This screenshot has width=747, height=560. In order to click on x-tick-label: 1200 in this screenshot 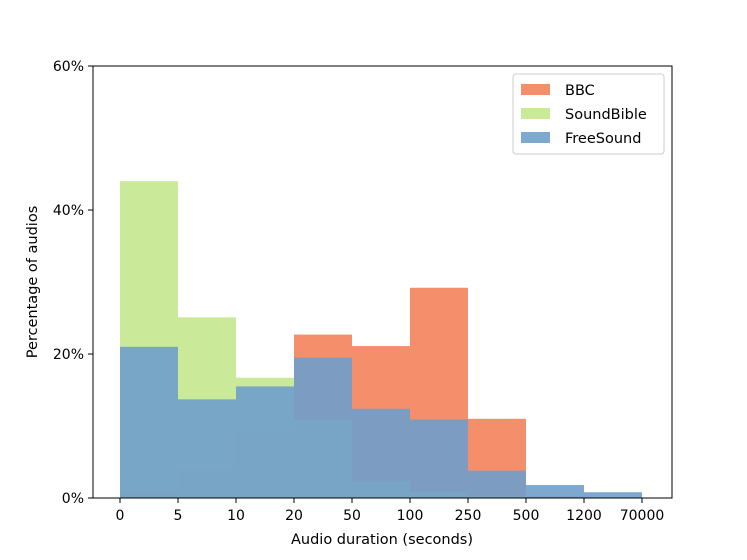, I will do `click(584, 516)`.